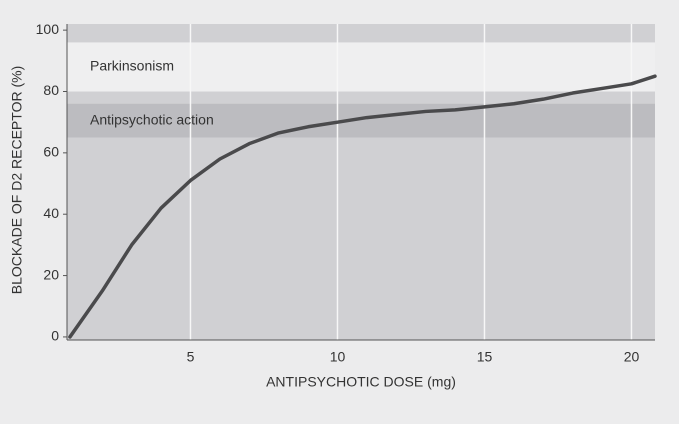 This screenshot has width=679, height=424. Describe the element at coordinates (191, 357) in the screenshot. I see `x-tick-label: 5` at that location.